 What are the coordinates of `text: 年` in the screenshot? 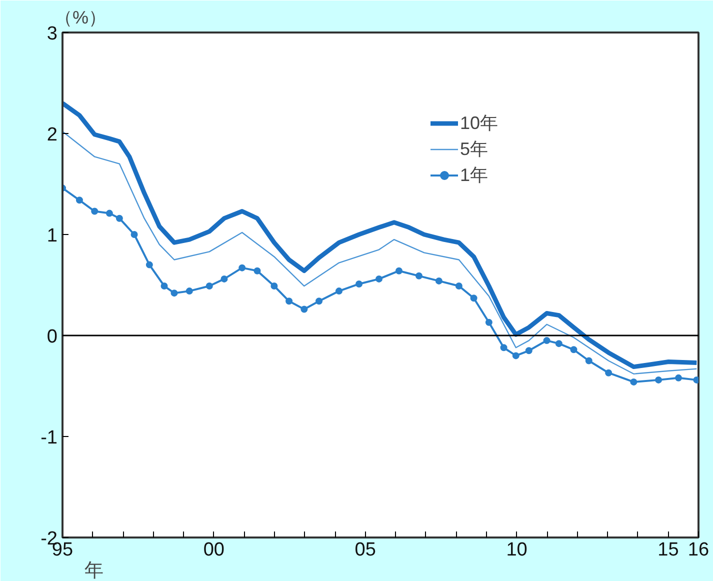 It's located at (94, 570).